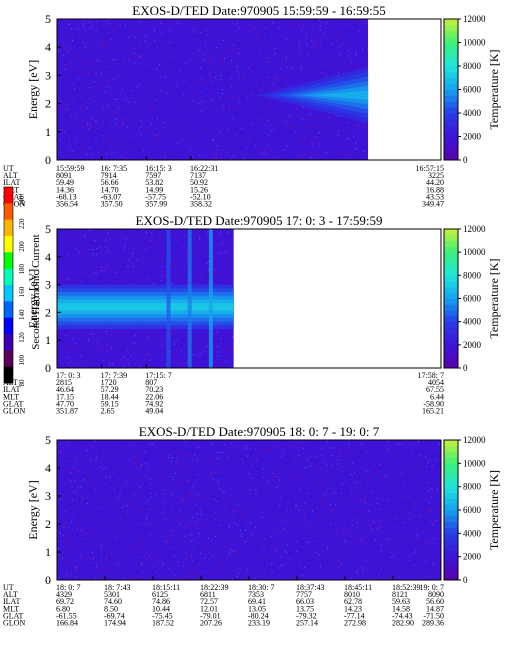 The width and height of the screenshot is (505, 649). What do you see at coordinates (355, 623) in the screenshot?
I see `orbit-value-glon: 272.98` at bounding box center [355, 623].